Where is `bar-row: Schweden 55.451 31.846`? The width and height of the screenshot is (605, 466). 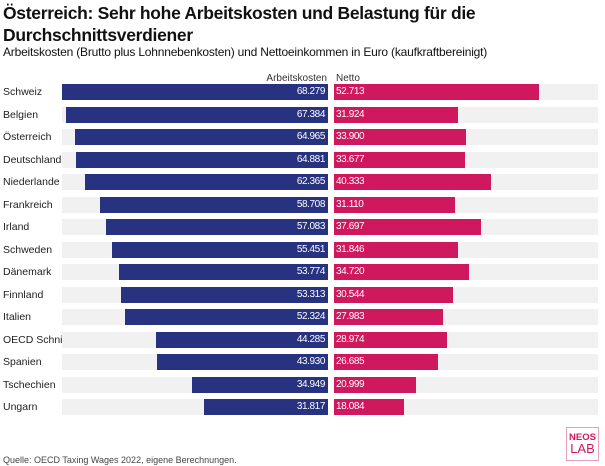 bar-row: Schweden 55.451 31.846 is located at coordinates (302, 250).